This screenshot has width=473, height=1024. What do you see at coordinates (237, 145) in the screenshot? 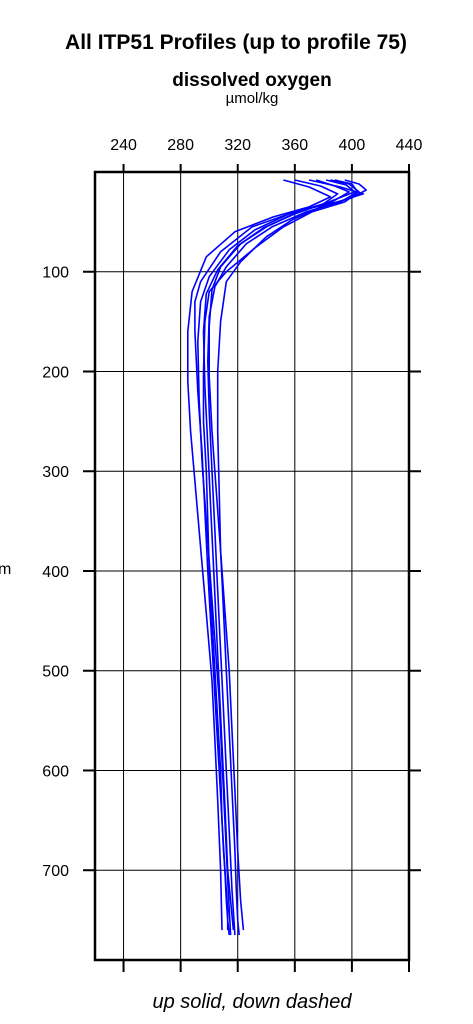
I see `x-tick-label: 320` at bounding box center [237, 145].